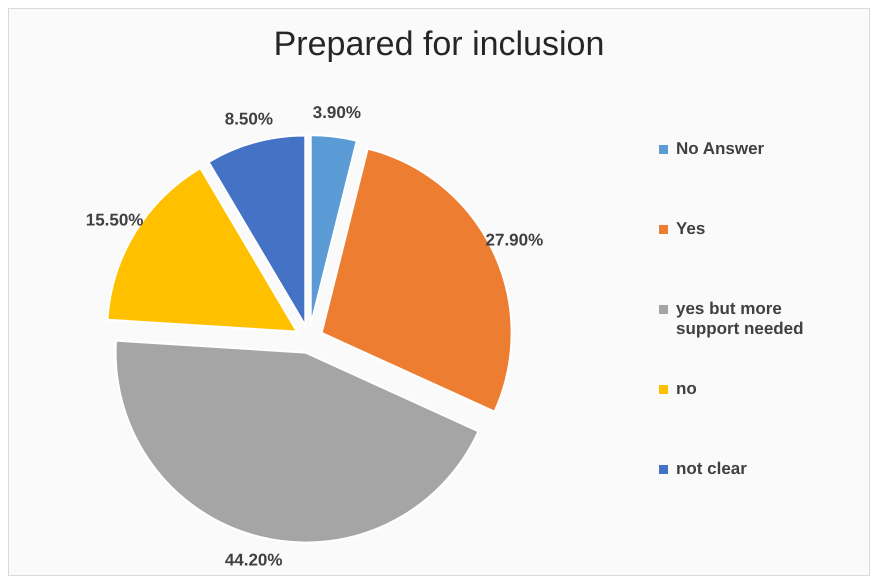 The image size is (877, 582). Describe the element at coordinates (439, 44) in the screenshot. I see `chart-title: Prepared for inclusion` at that location.